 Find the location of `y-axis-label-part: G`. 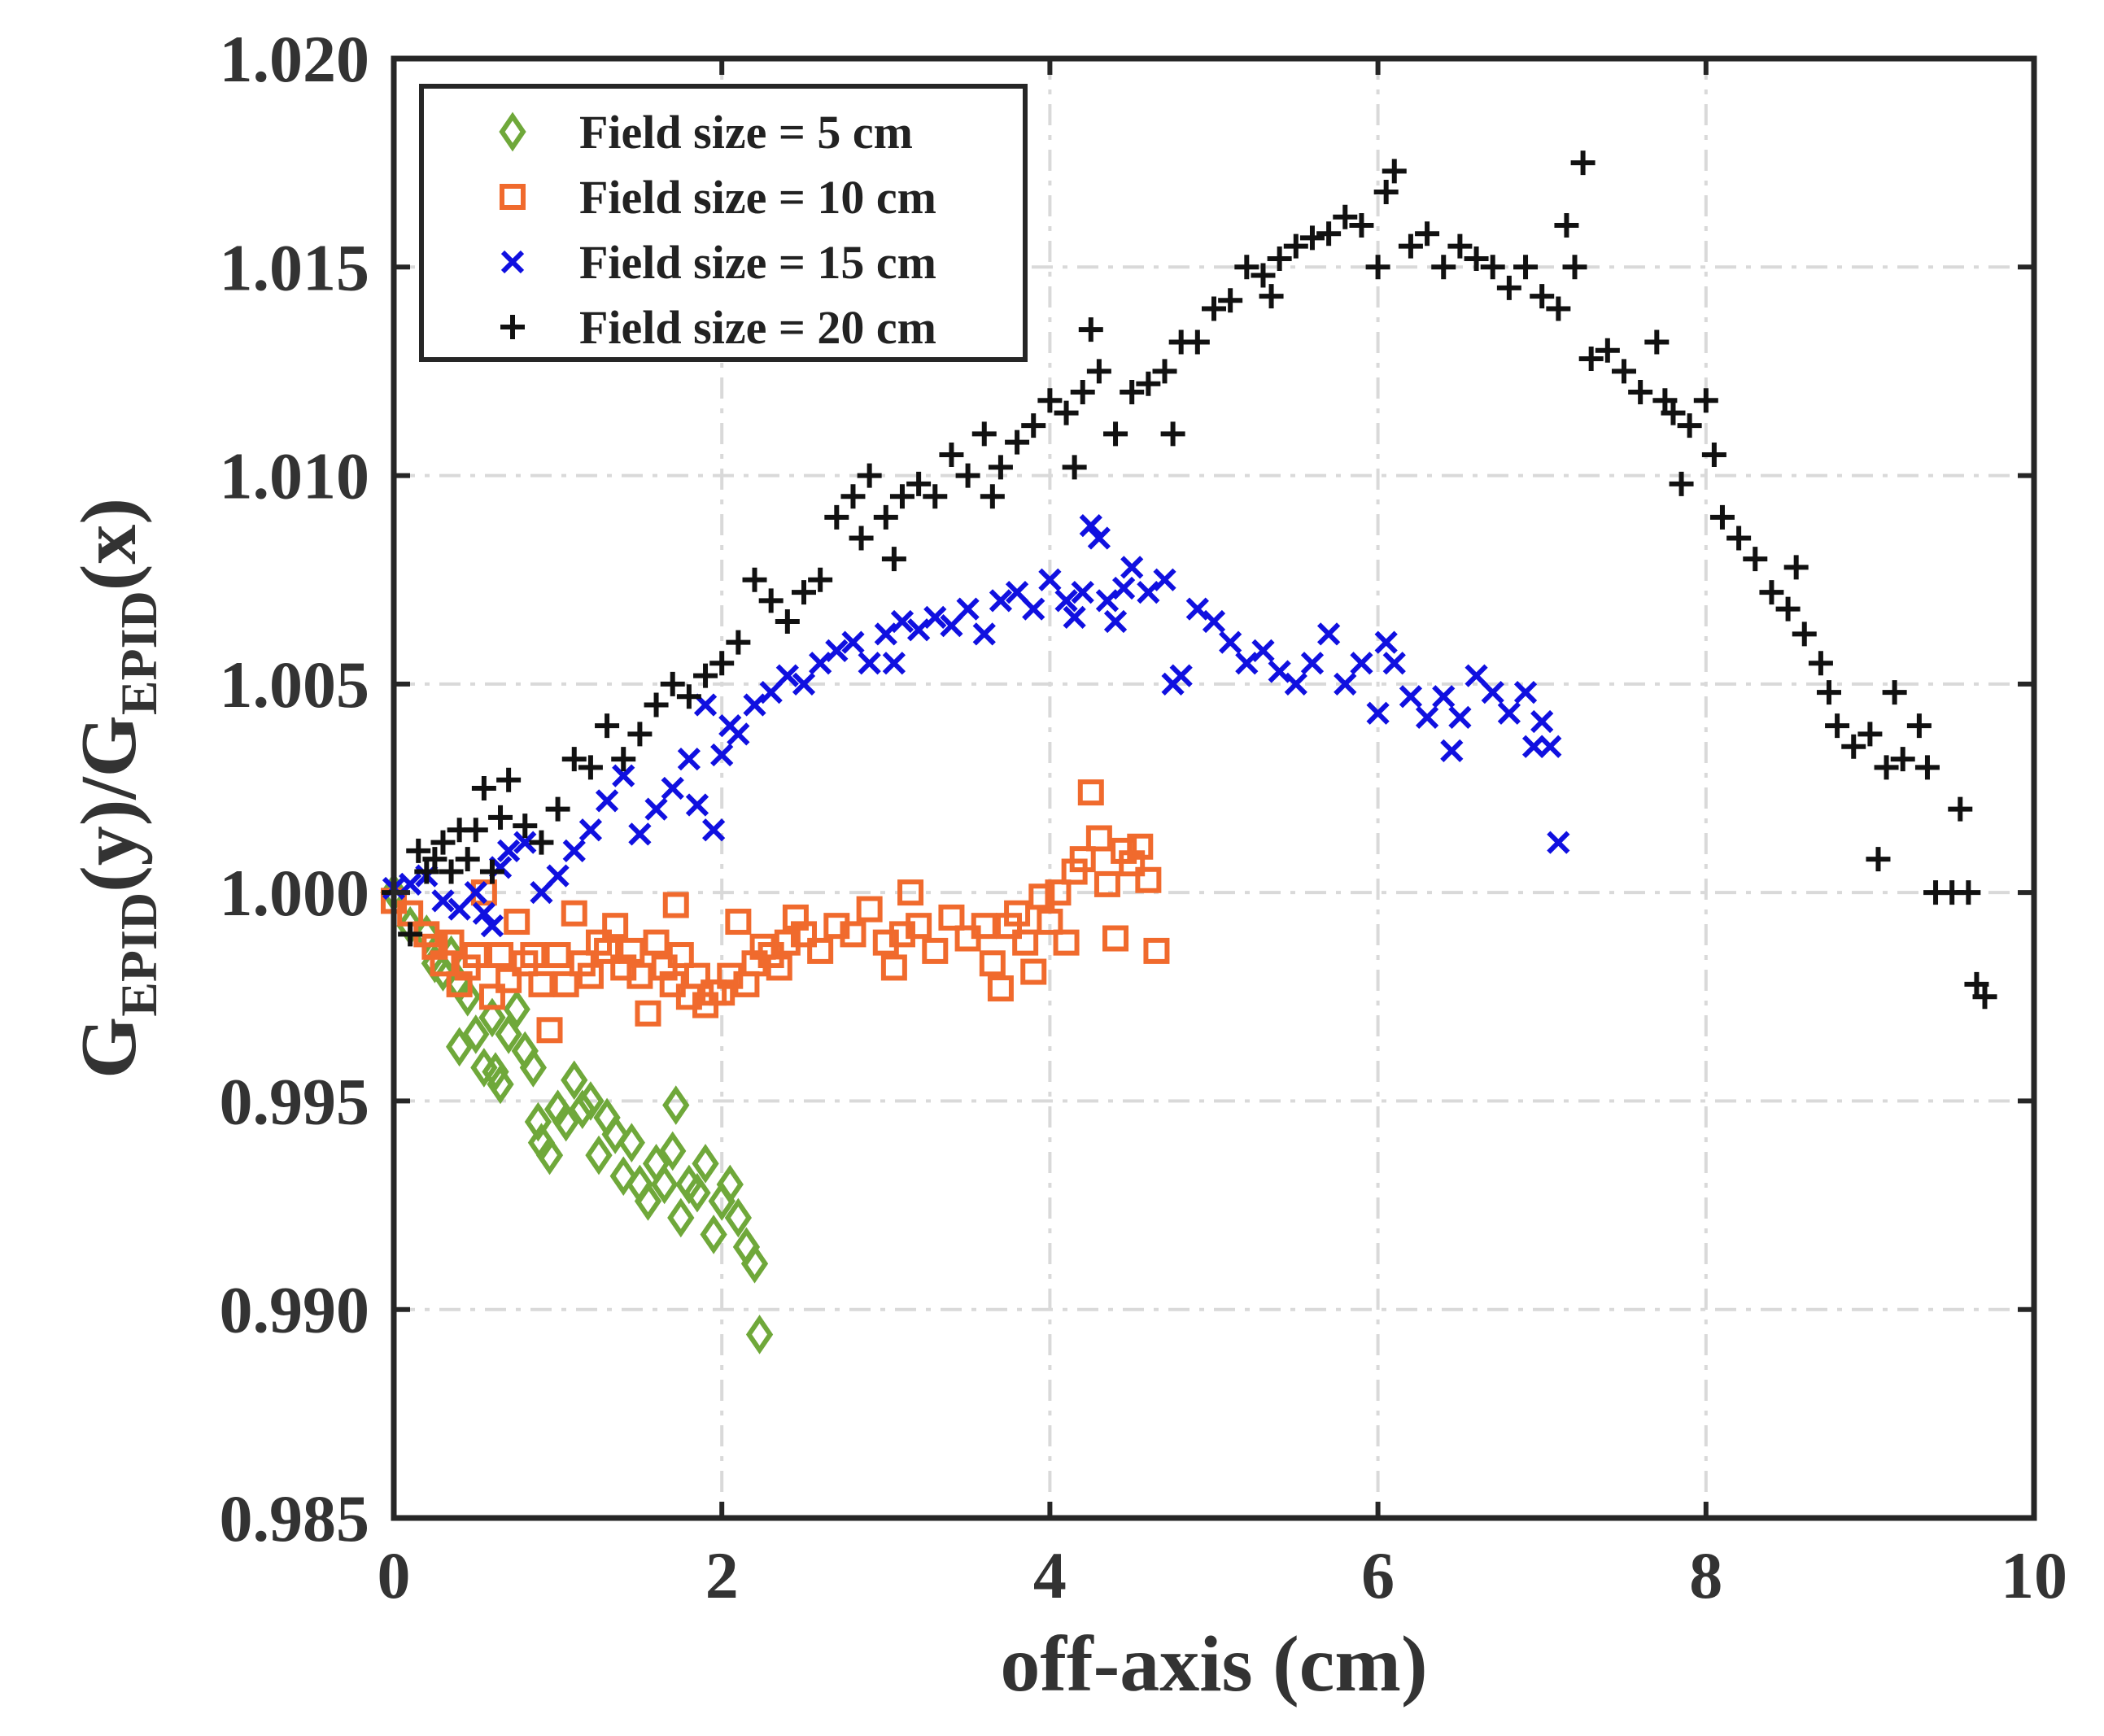

y-axis-label-part: G is located at coordinates (109, 1048).